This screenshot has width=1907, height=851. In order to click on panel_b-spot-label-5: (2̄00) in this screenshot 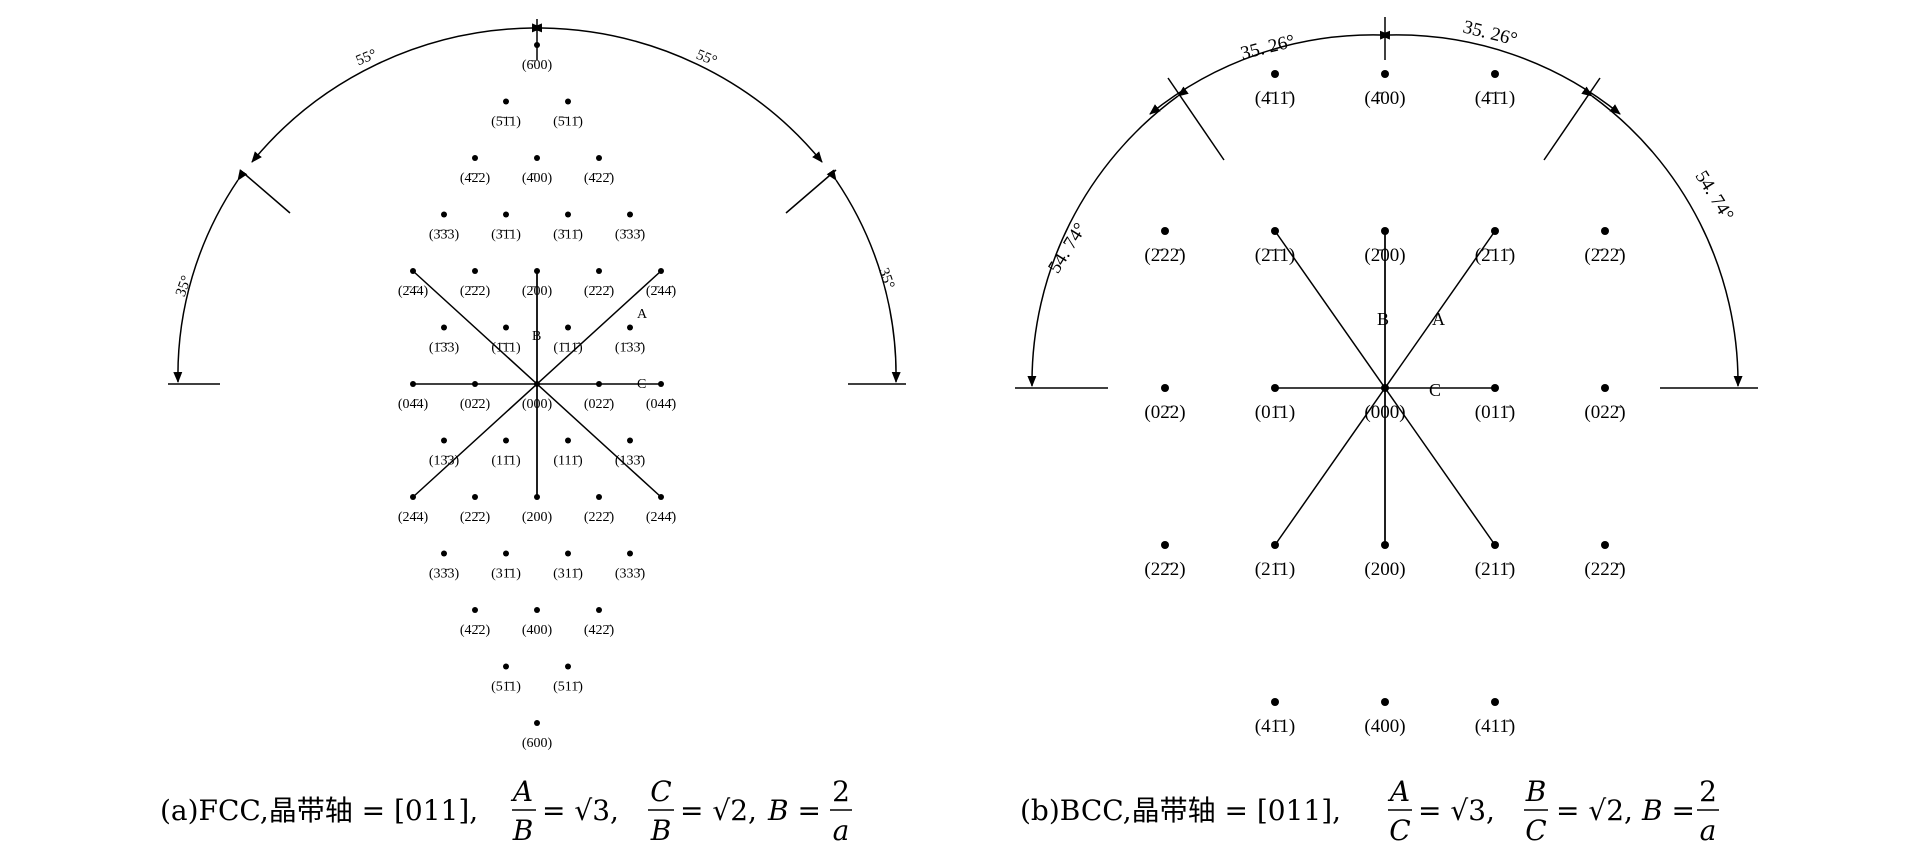, I will do `click(1384, 255)`.